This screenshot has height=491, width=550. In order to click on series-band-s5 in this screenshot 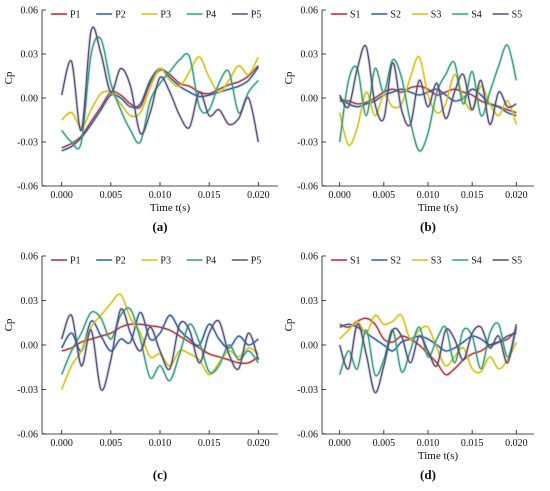, I will do `click(428, 85)`.